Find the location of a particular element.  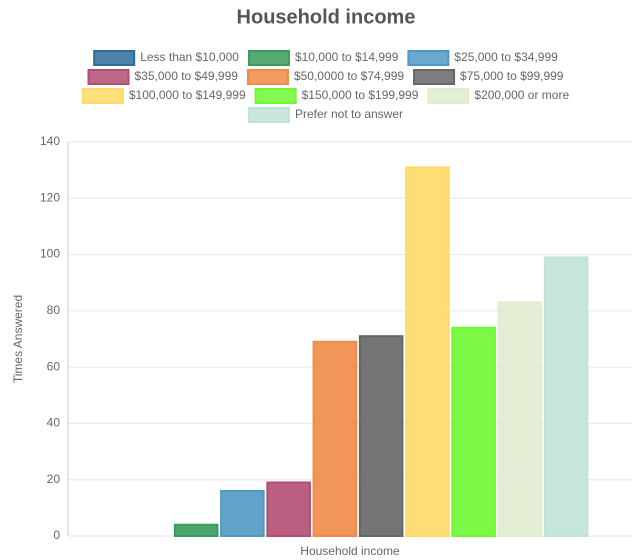

y-tick-label: 120 is located at coordinates (50, 197).